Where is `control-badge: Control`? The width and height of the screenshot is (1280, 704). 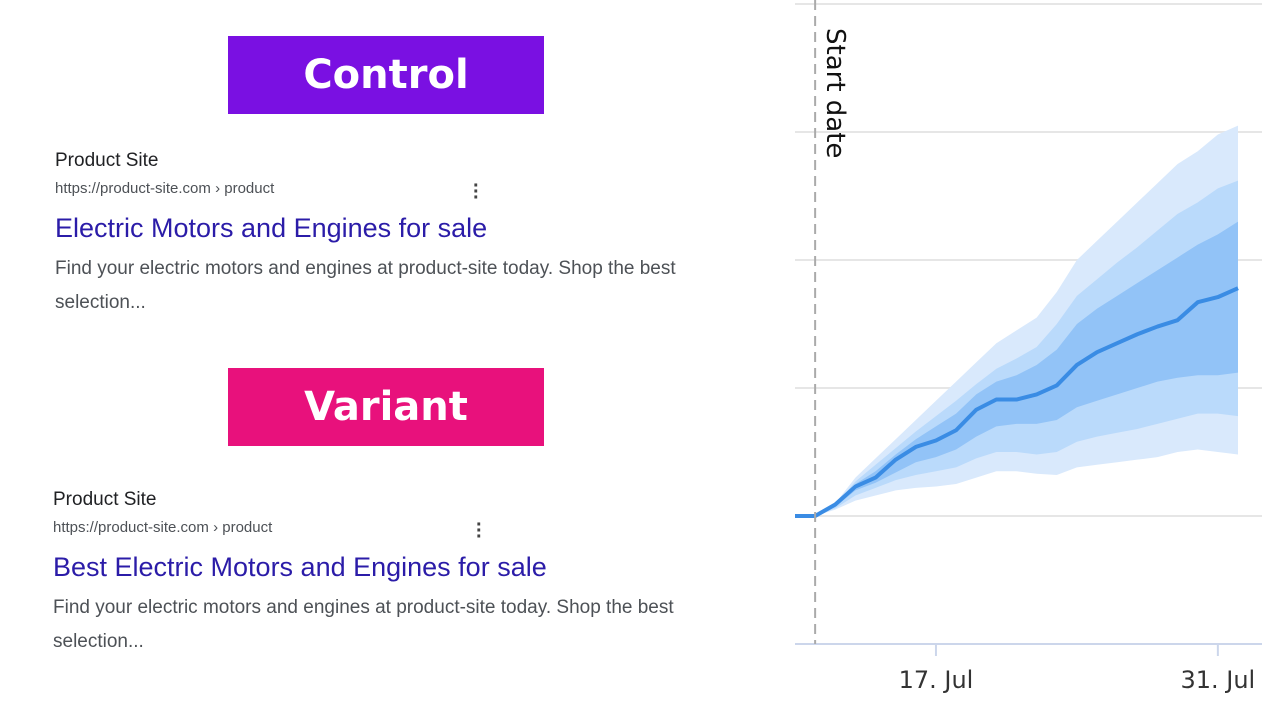
control-badge: Control is located at coordinates (386, 75).